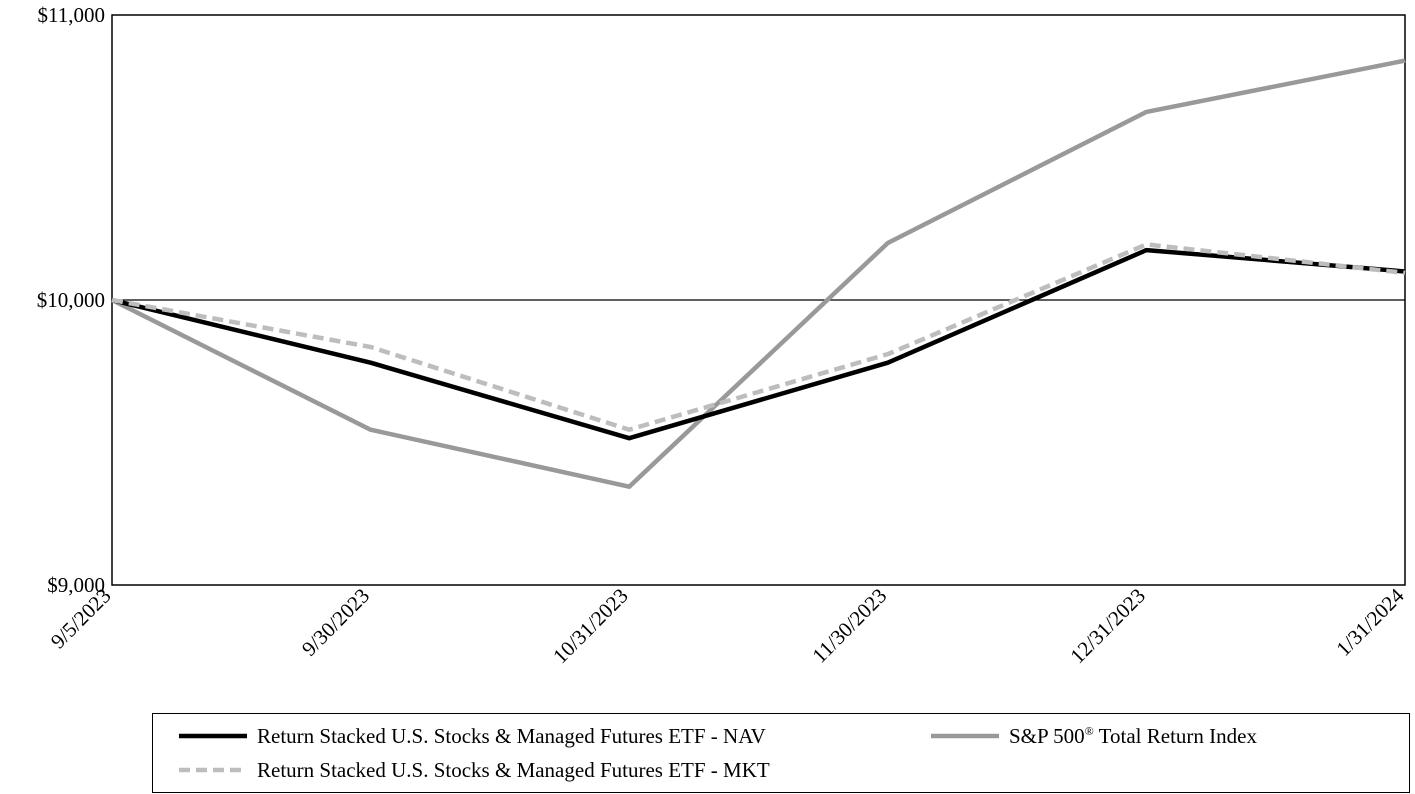 This screenshot has height=794, width=1415. Describe the element at coordinates (590, 626) in the screenshot. I see `x-tick-label: 10/31/2023` at that location.